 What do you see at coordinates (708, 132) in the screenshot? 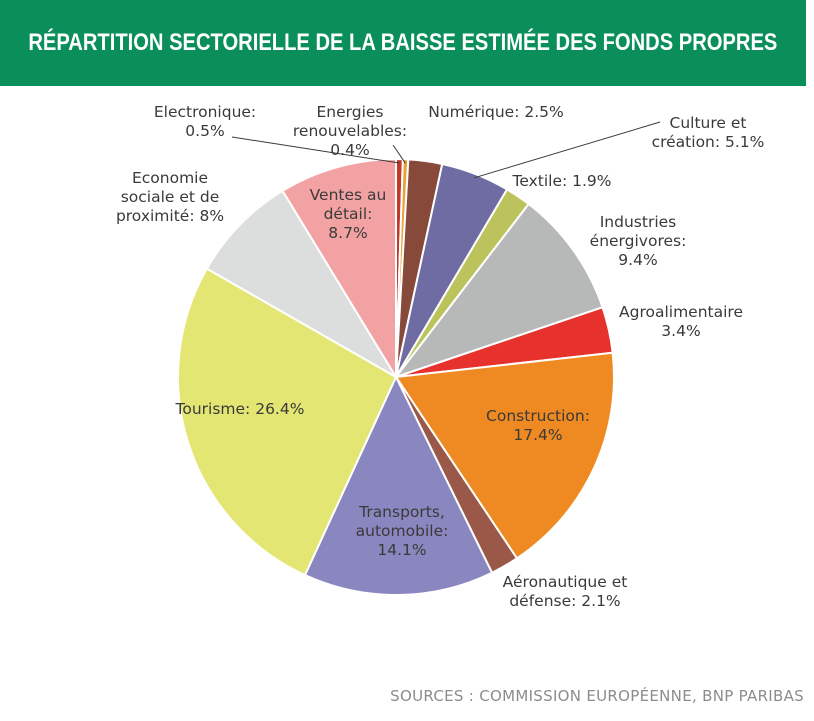
I see `slice-label-culture-et-creation: Culture et création: 5.1%` at bounding box center [708, 132].